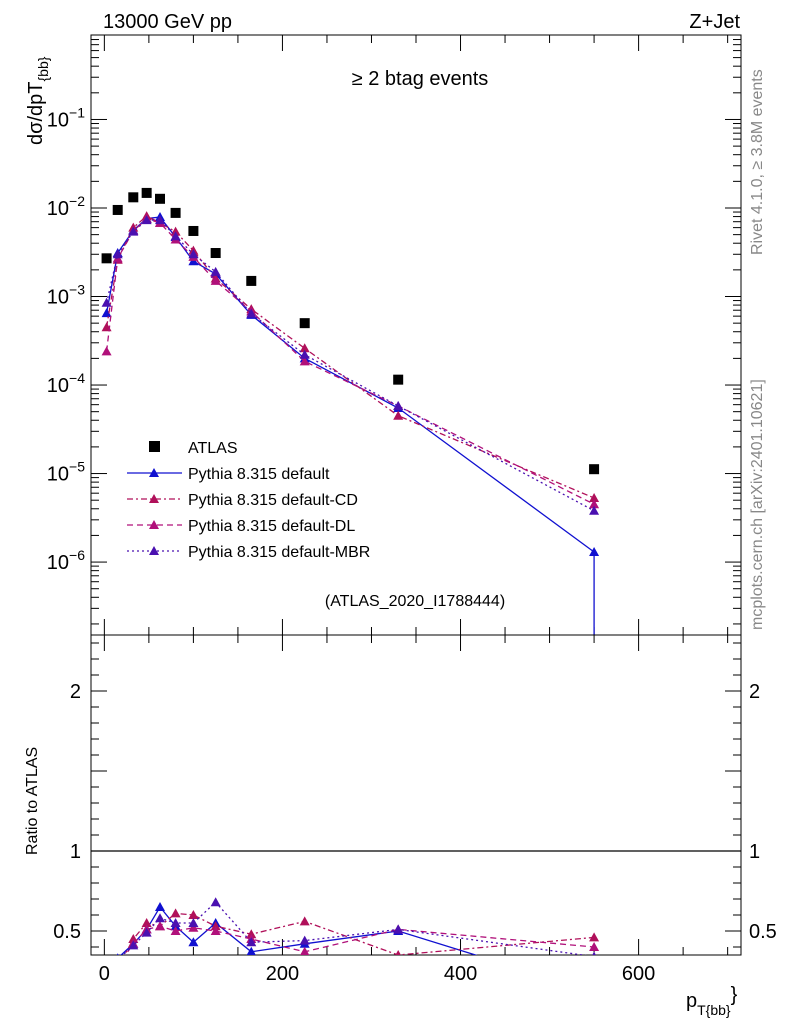 The image size is (786, 1024). What do you see at coordinates (359, 940) in the screenshot?
I see `ratio-line-dl` at bounding box center [359, 940].